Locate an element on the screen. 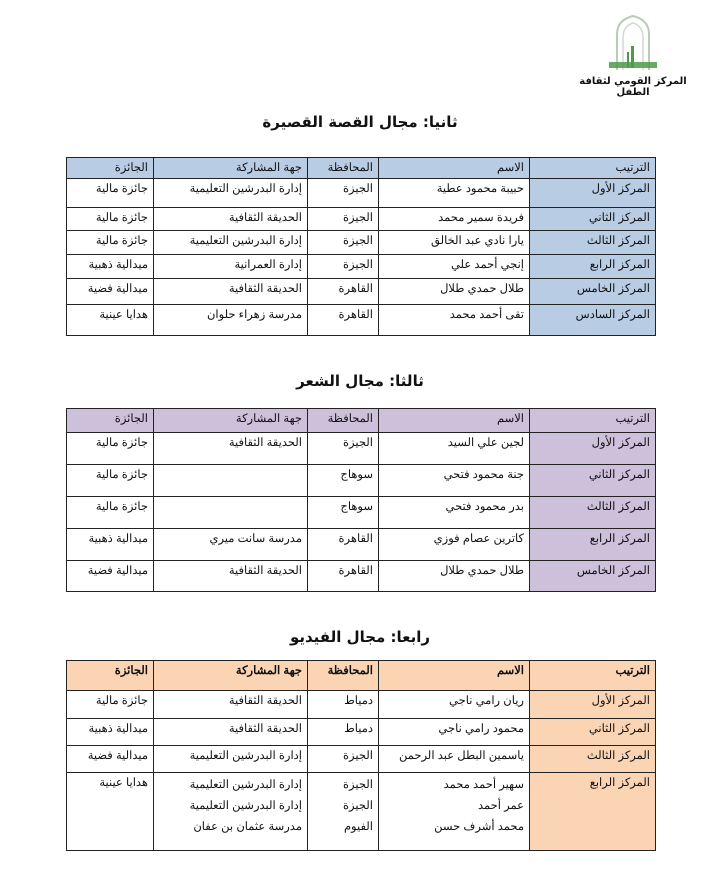 Image resolution: width=720 pixels, height=888 pixels. section-title: ثالثا: مجال الشعر is located at coordinates (360, 381).